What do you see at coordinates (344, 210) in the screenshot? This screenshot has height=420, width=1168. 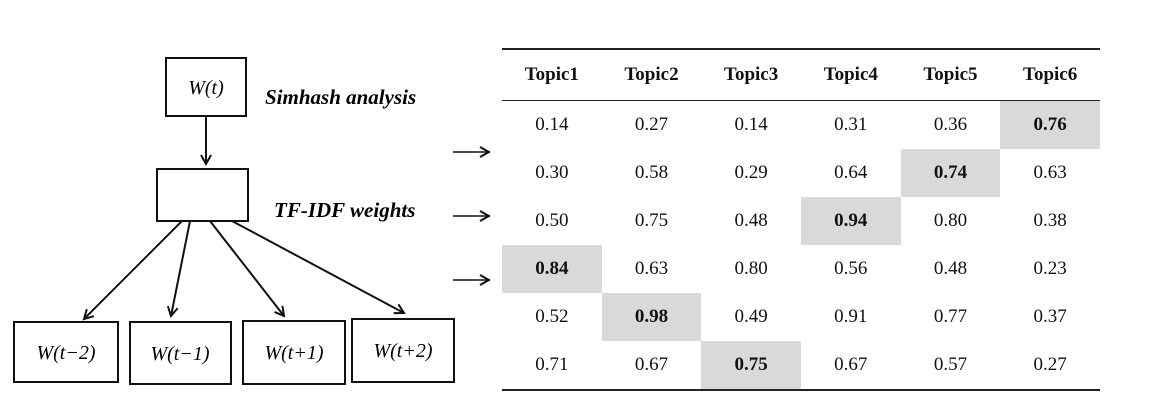 I see `annotation-tfidf: TF-IDF weights` at bounding box center [344, 210].